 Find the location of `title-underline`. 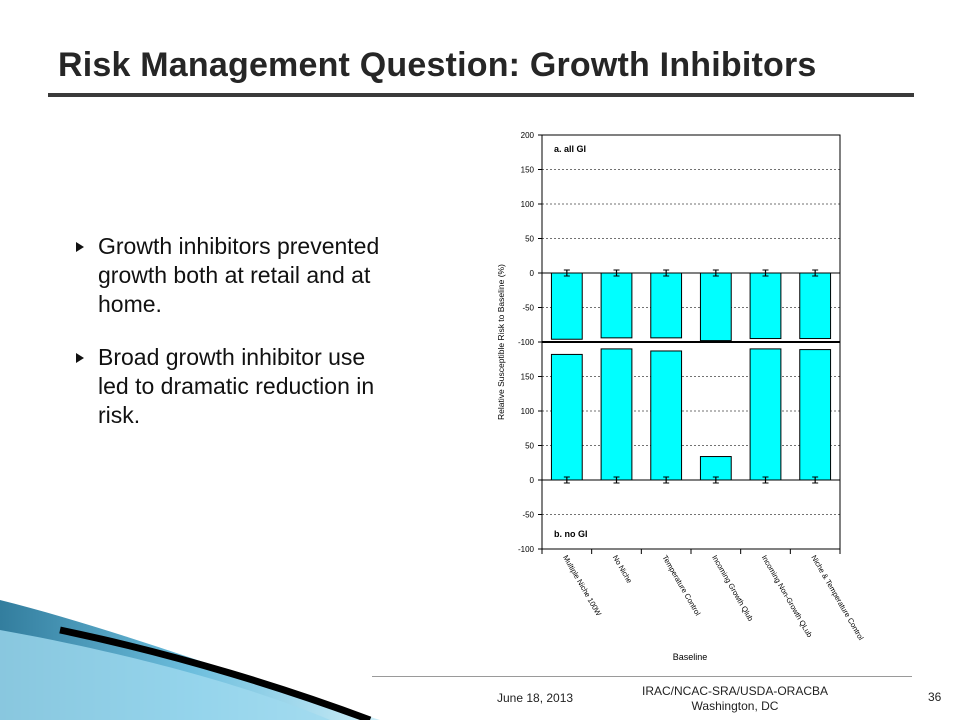

title-underline is located at coordinates (481, 95).